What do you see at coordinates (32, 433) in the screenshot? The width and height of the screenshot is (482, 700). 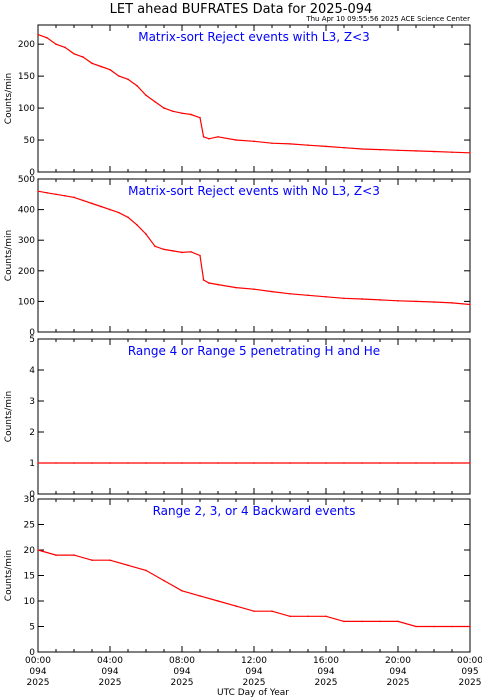 I see `y-tick-label: 2` at bounding box center [32, 433].